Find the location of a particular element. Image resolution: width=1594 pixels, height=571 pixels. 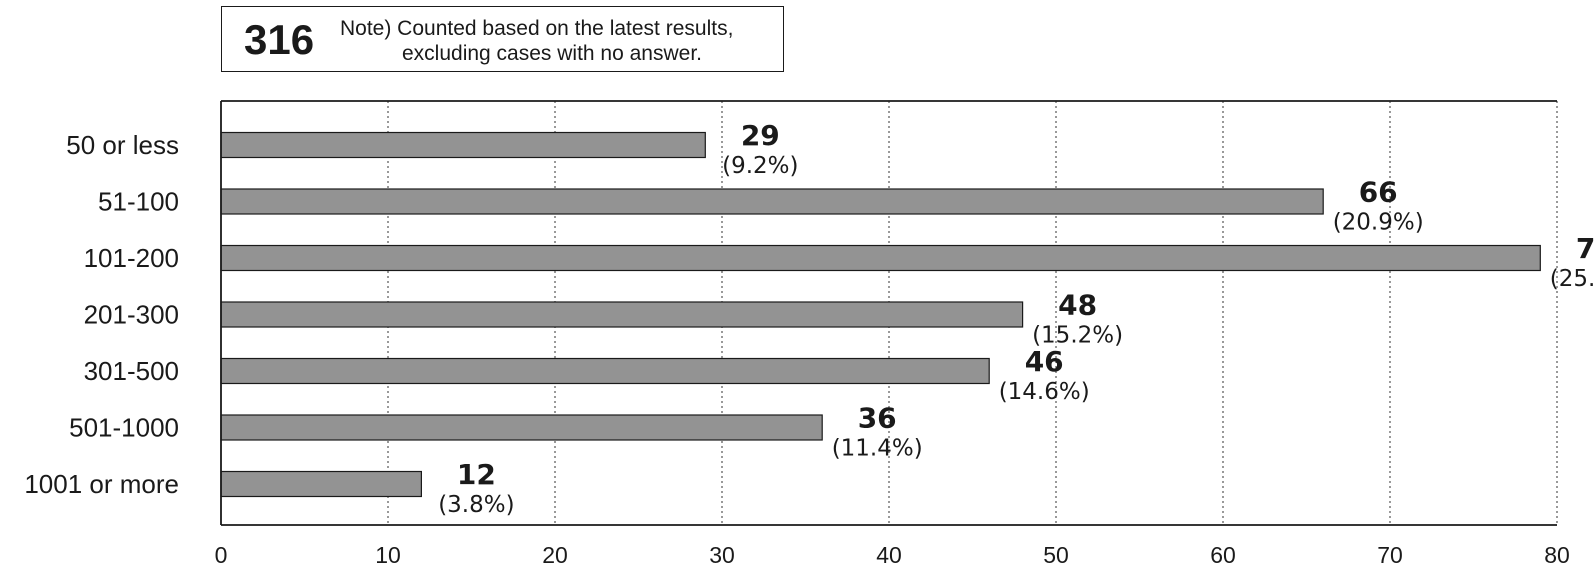

x-tick-label-70: 70 is located at coordinates (1390, 555).